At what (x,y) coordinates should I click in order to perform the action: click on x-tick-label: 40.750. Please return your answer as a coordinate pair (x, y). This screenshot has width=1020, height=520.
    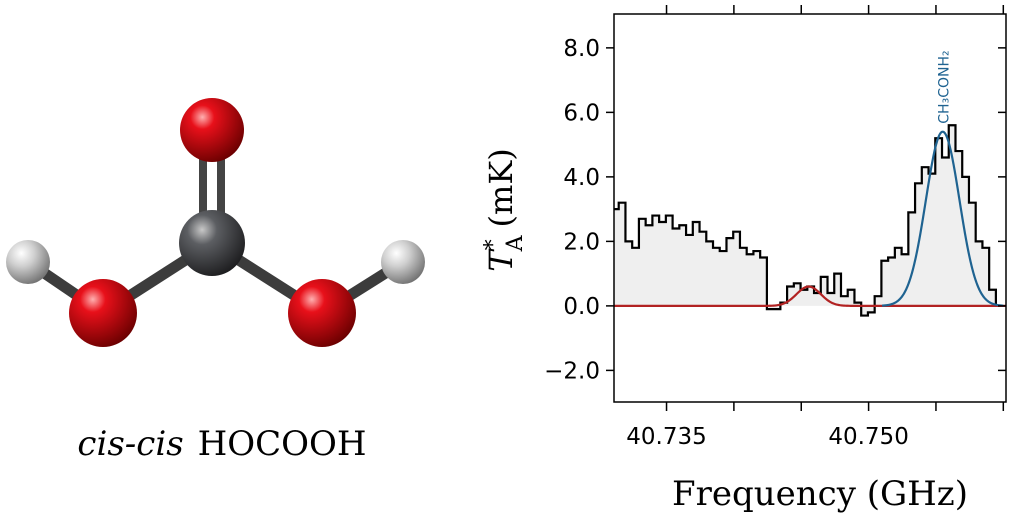
    Looking at the image, I should click on (868, 437).